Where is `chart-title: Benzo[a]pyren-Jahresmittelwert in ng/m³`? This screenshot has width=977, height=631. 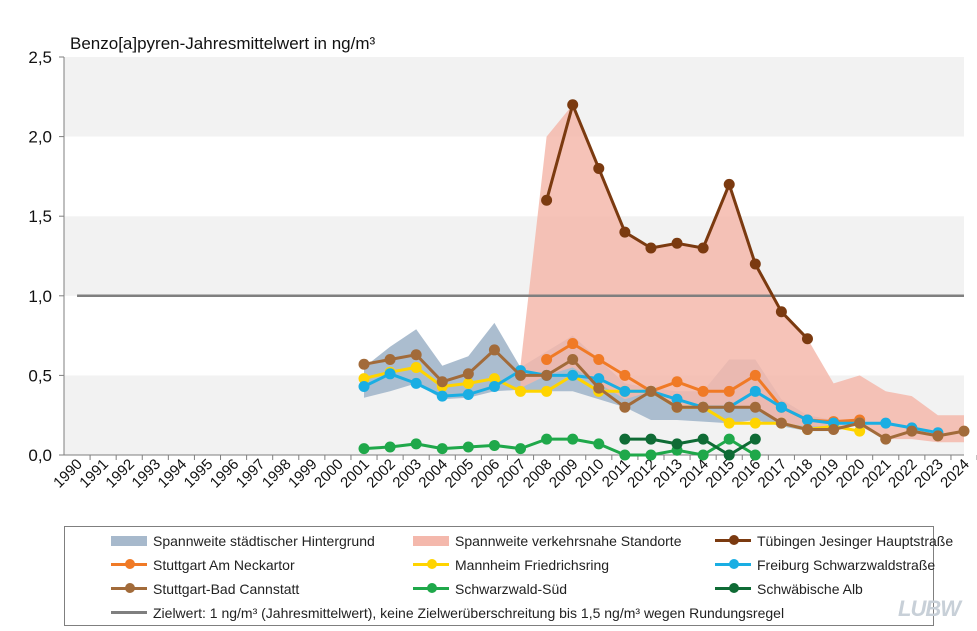
chart-title: Benzo[a]pyren-Jahresmittelwert in ng/m³ is located at coordinates (223, 43).